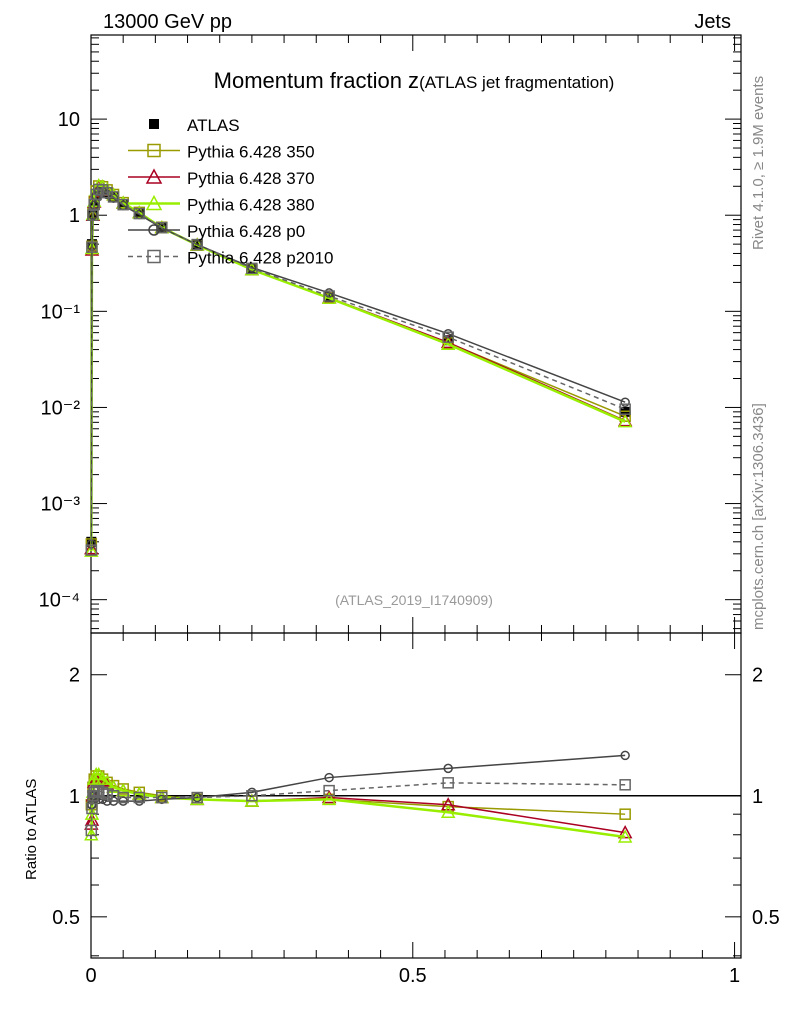 The image size is (786, 1024). What do you see at coordinates (154, 124) in the screenshot?
I see `legend-marker-atlas` at bounding box center [154, 124].